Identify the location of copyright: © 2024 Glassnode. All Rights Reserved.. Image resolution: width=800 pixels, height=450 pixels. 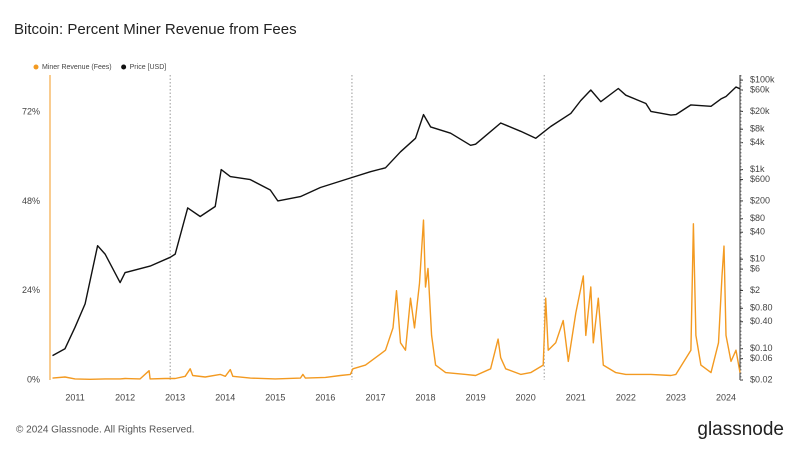
(105, 430).